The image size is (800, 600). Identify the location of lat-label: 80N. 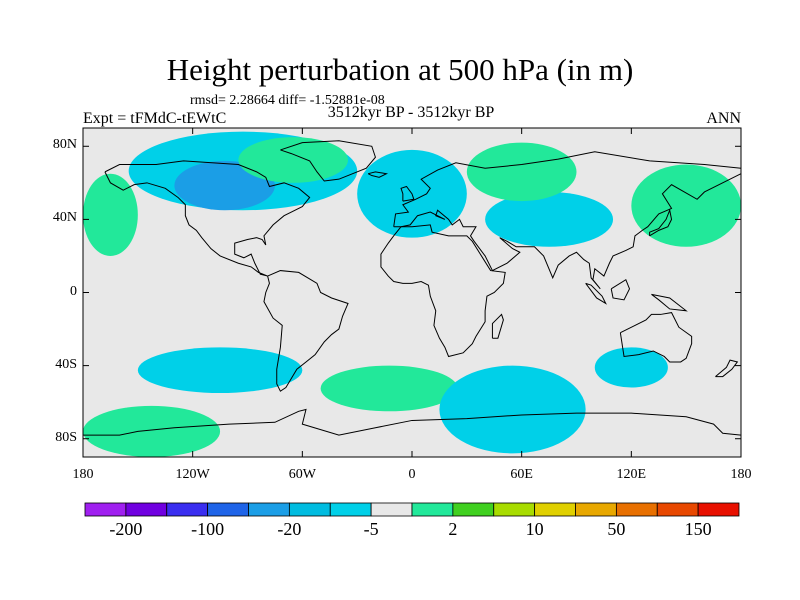
(64, 145).